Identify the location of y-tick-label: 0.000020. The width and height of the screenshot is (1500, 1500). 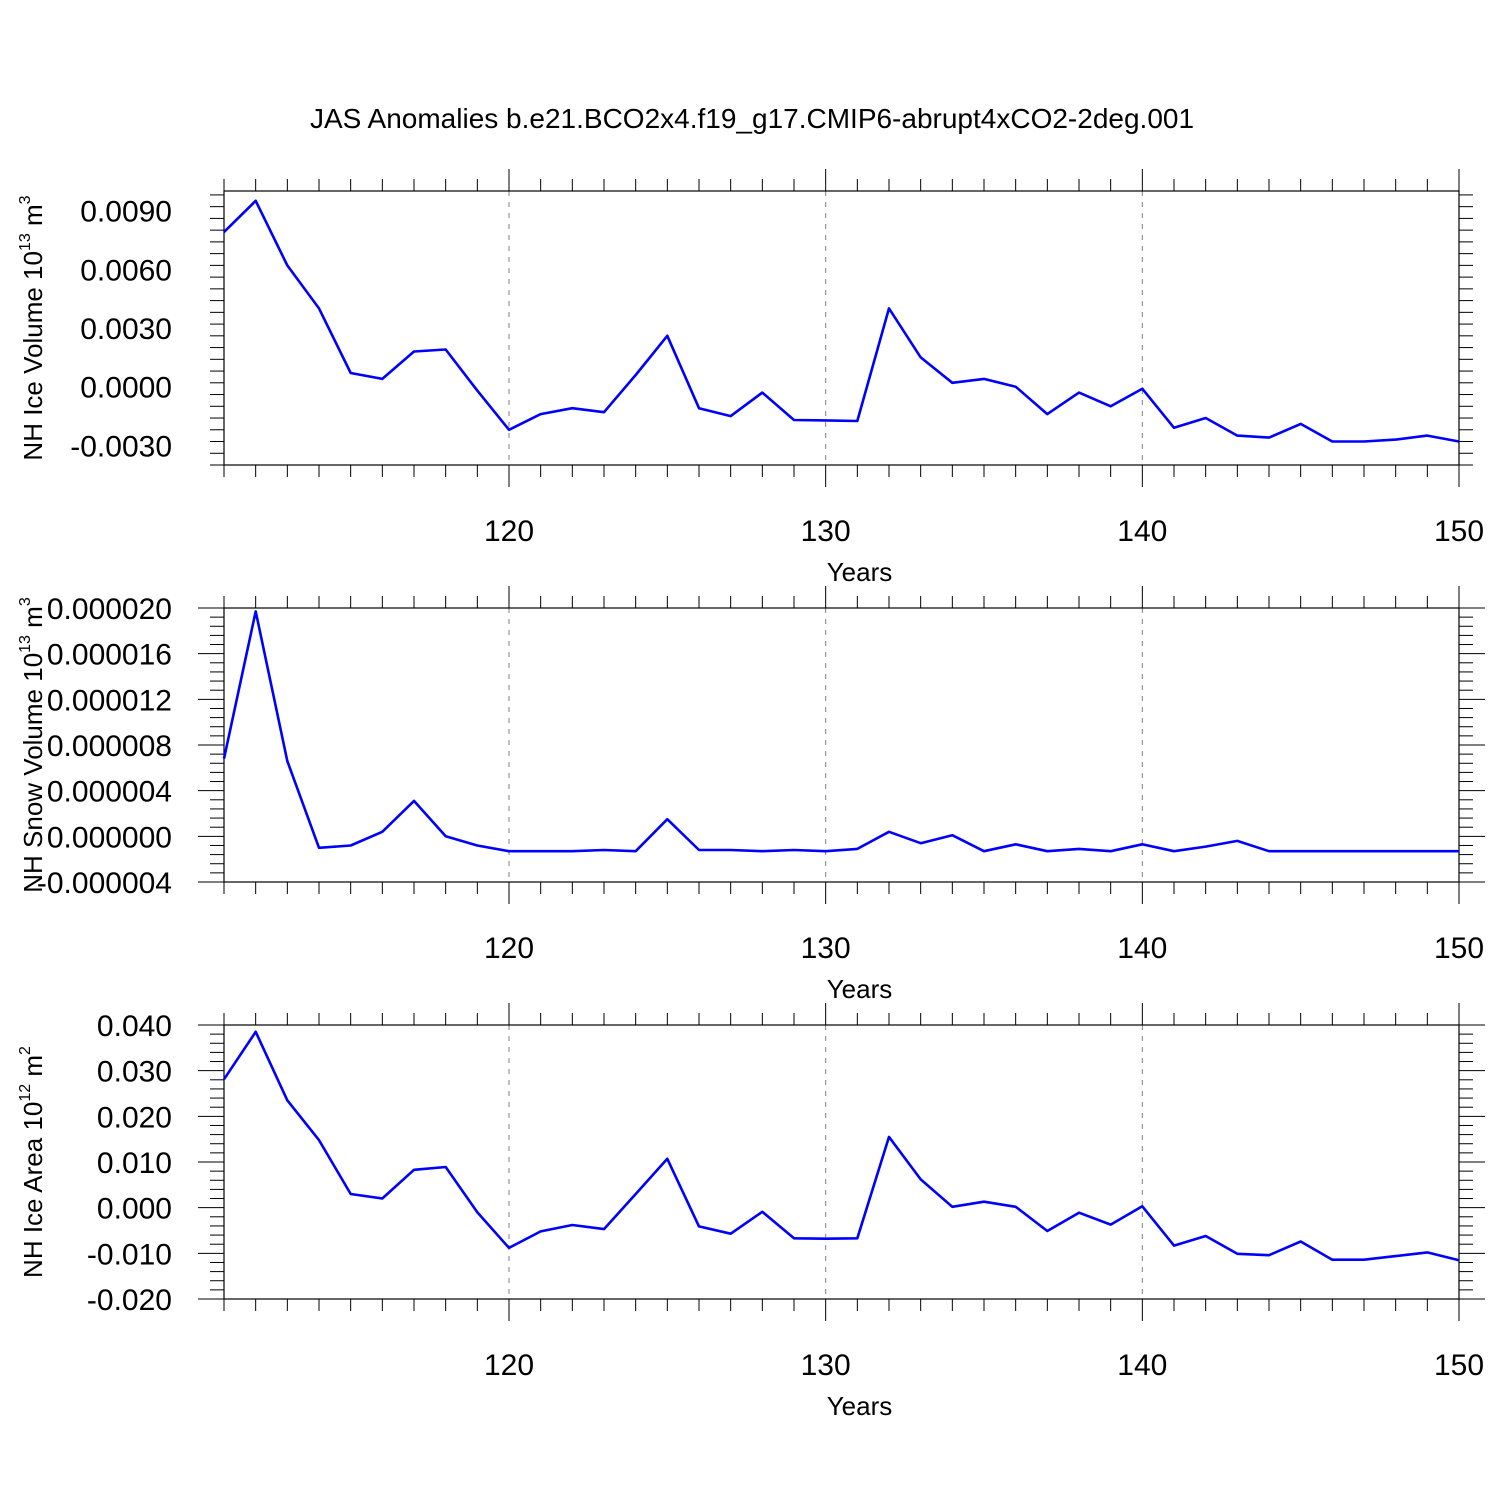
(109, 609).